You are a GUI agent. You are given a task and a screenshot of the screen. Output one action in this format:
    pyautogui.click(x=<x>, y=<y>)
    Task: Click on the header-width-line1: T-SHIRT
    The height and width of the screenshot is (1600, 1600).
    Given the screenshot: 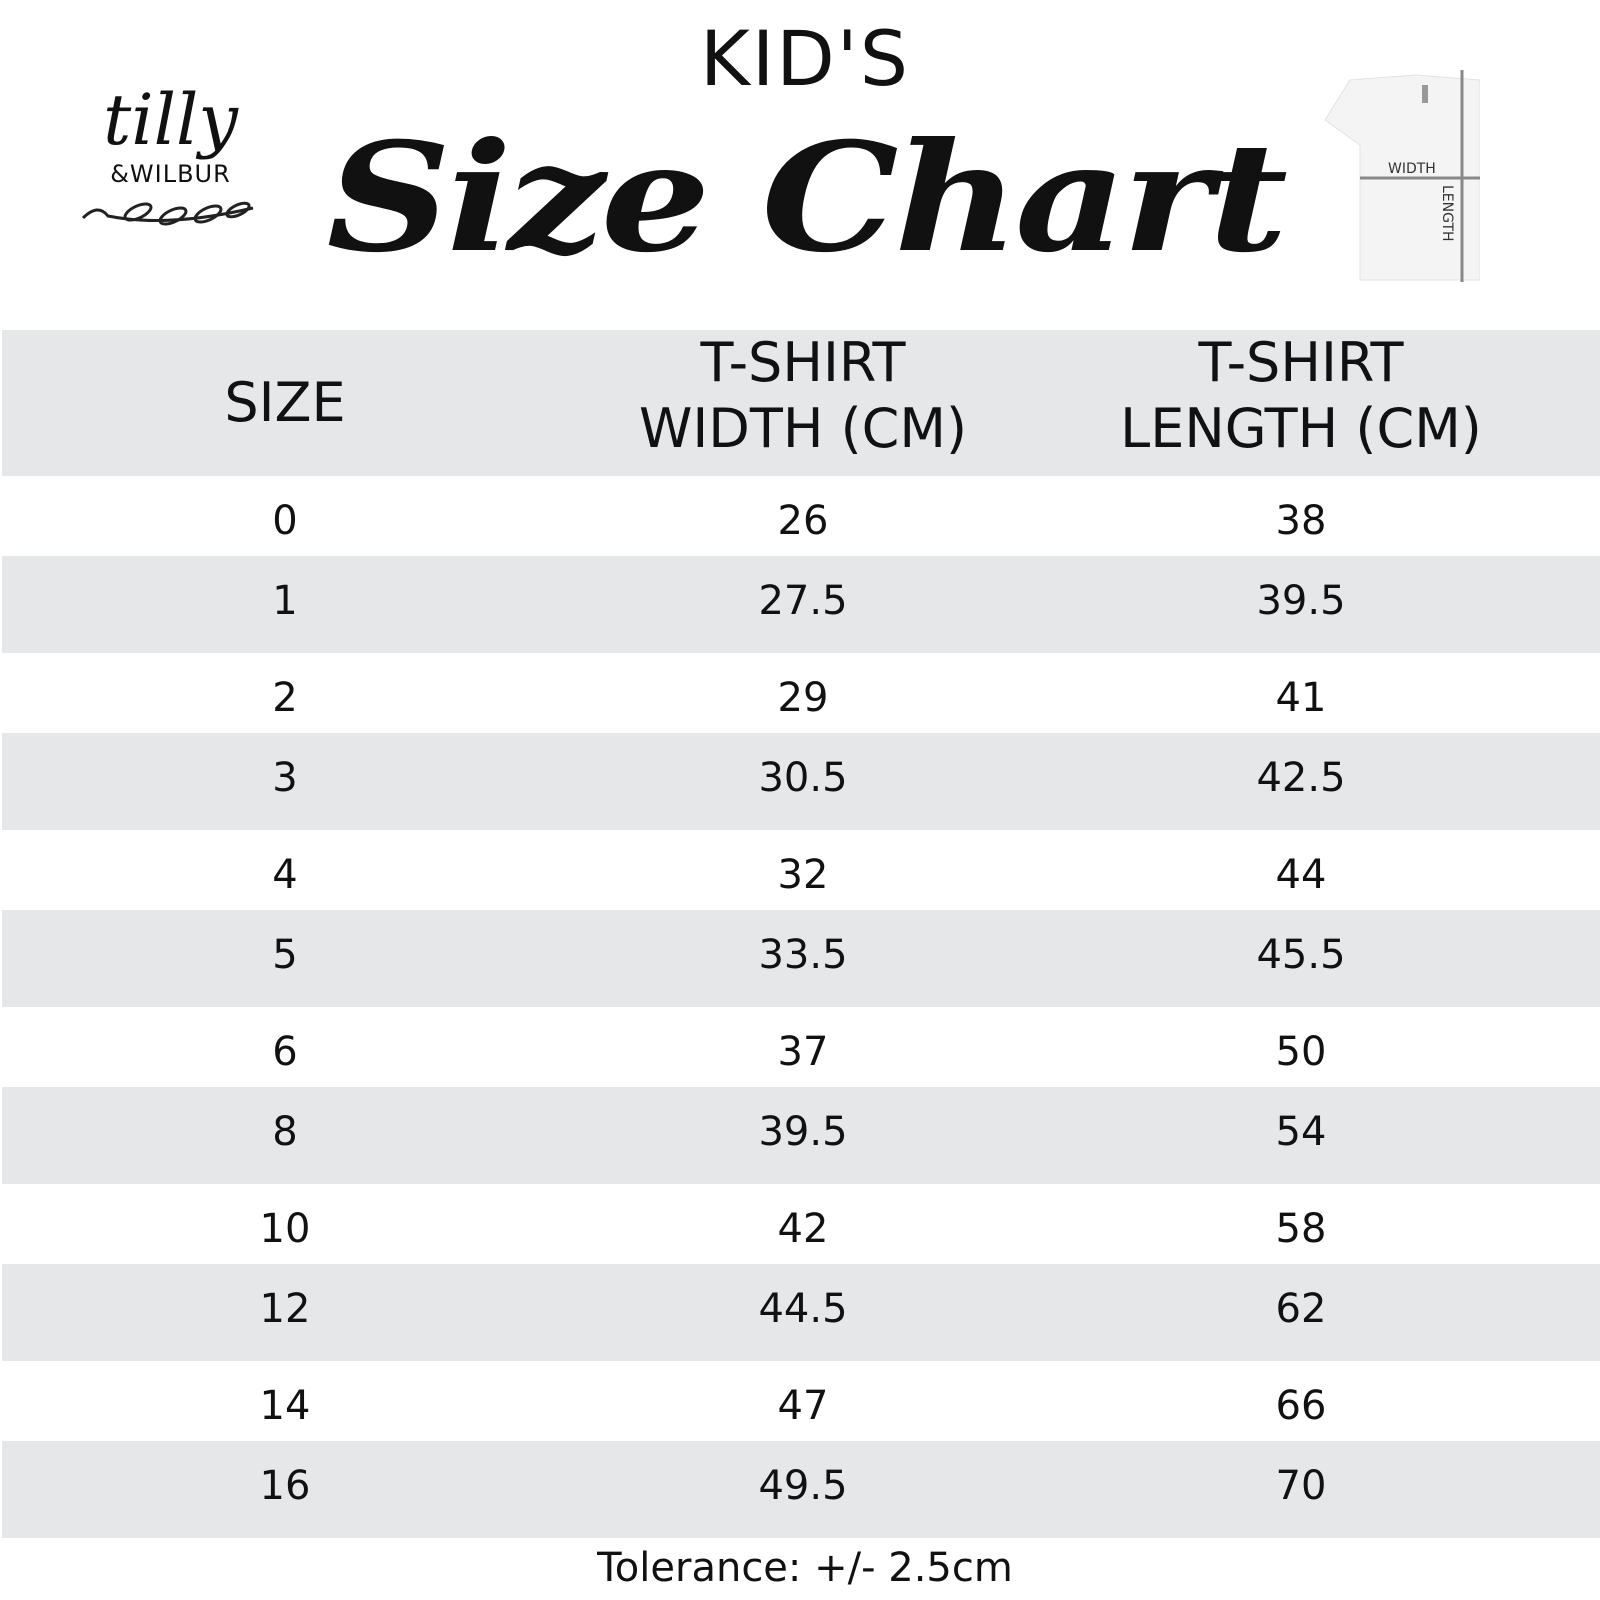 What is the action you would take?
    pyautogui.click(x=803, y=362)
    